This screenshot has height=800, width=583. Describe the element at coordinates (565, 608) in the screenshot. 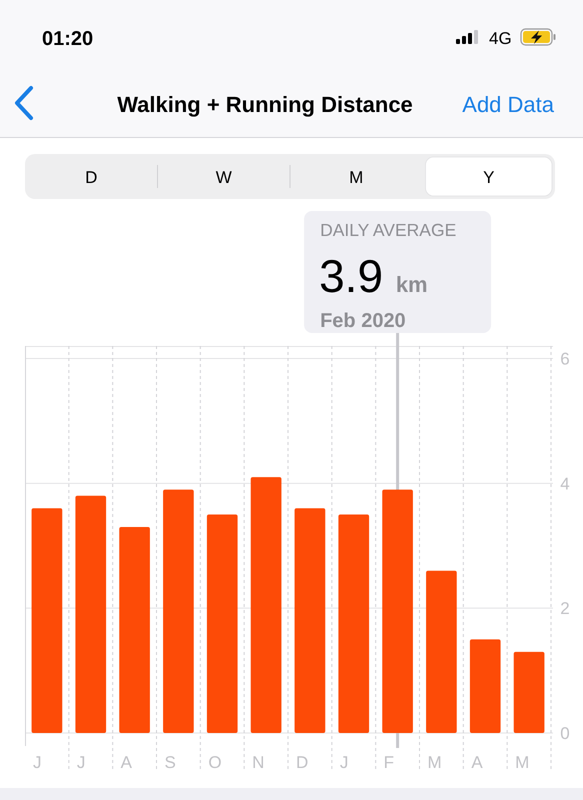

I see `y-tick-label: 2` at that location.